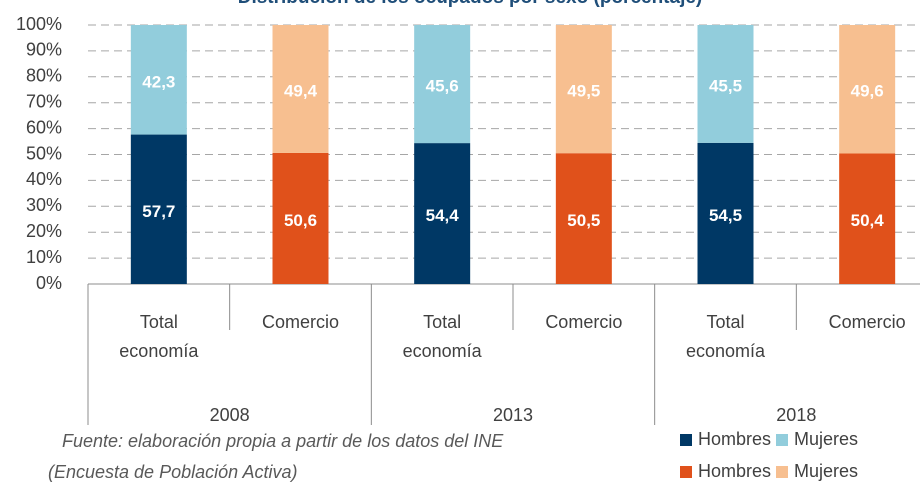  Describe the element at coordinates (44, 205) in the screenshot. I see `y-tick-label: 30%` at that location.